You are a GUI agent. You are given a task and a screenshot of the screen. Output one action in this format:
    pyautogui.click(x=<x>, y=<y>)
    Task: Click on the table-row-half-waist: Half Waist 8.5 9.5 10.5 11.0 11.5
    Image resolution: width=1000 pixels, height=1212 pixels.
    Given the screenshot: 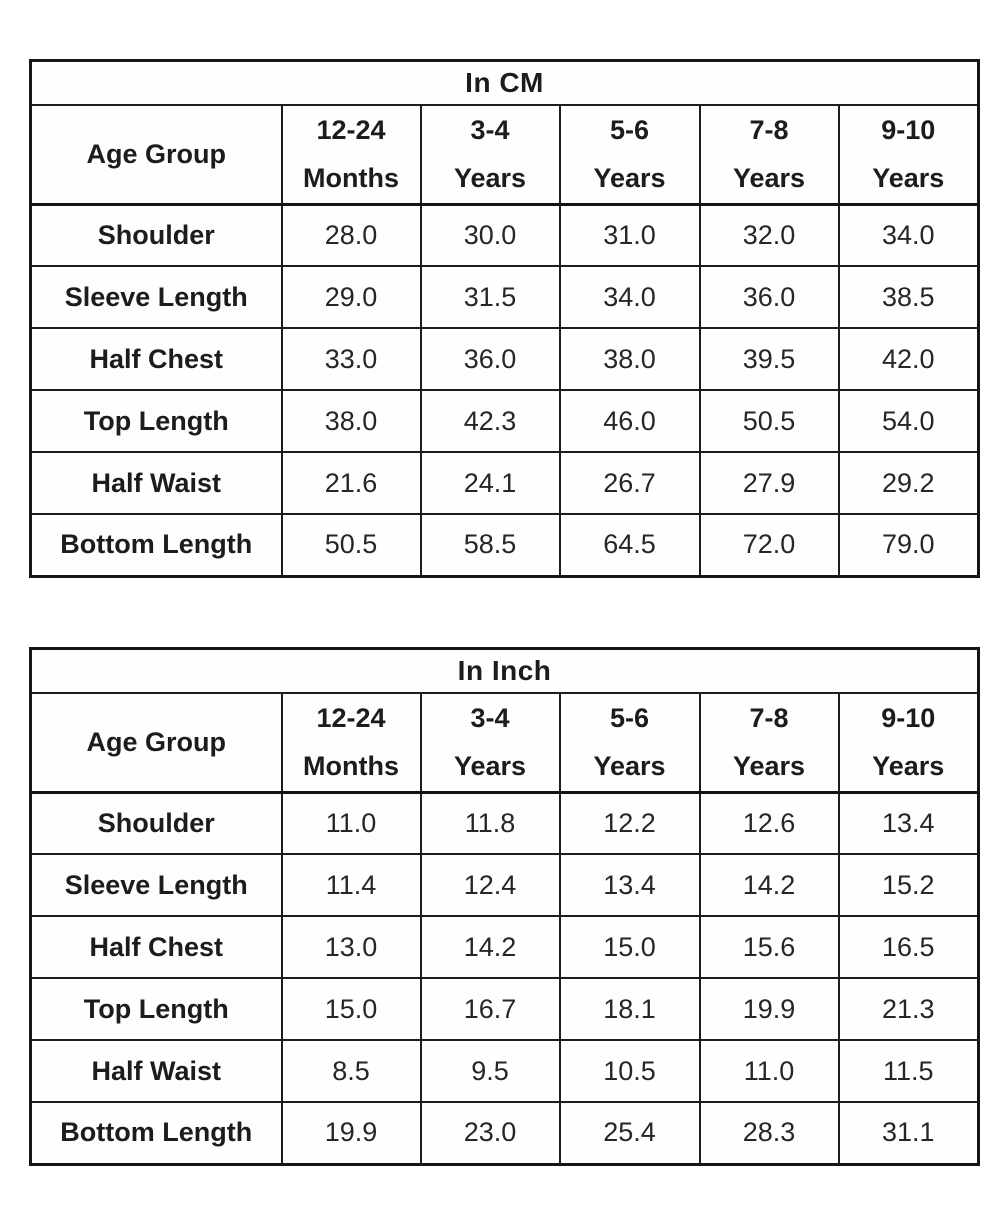 What is the action you would take?
    pyautogui.click(x=504, y=1071)
    